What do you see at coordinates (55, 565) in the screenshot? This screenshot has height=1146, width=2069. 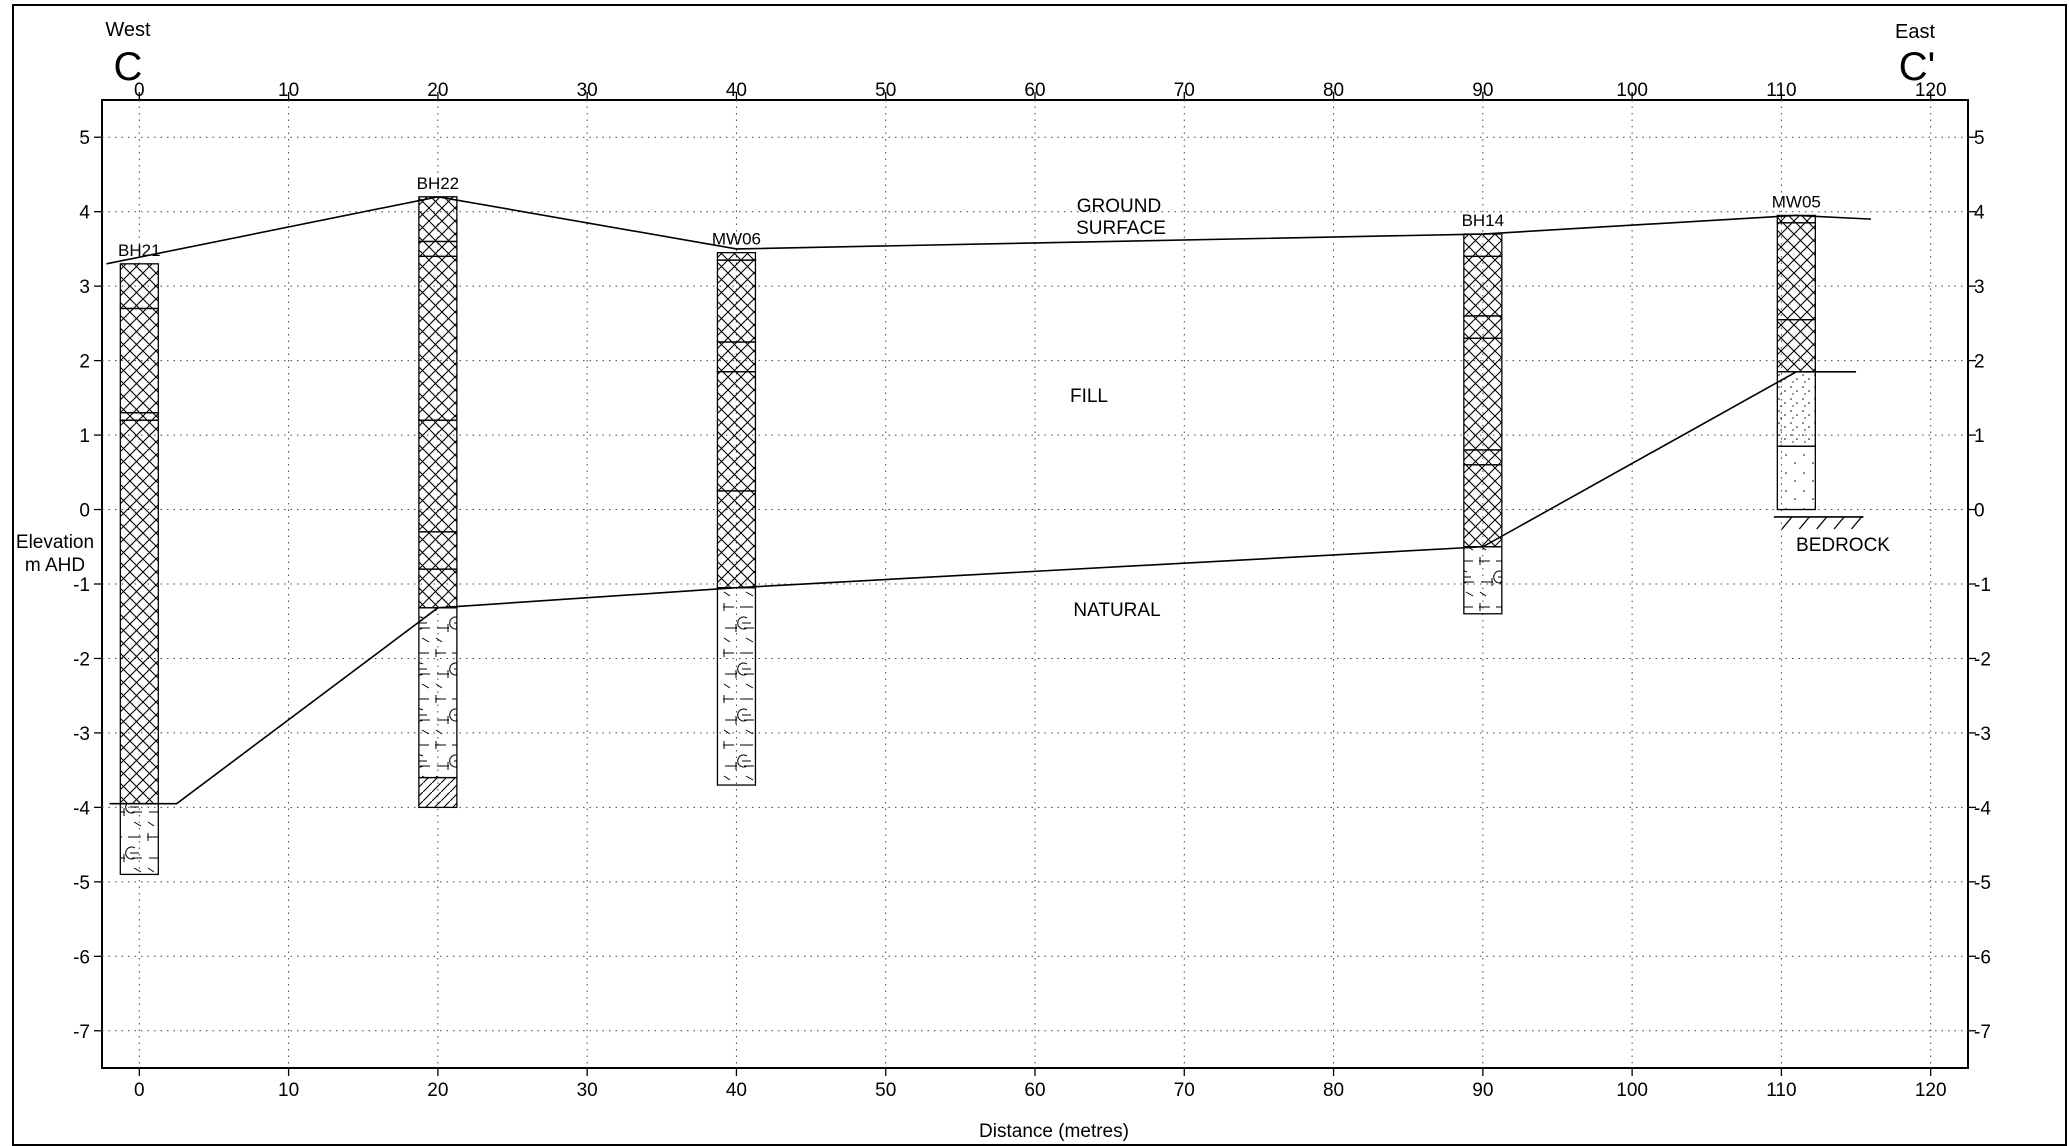 I see `y-axis-label-line2: m AHD` at bounding box center [55, 565].